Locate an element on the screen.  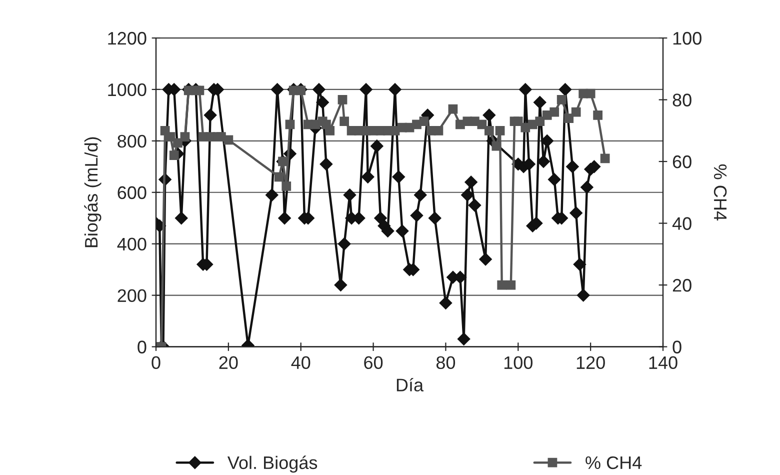
y-tick-label: 600 is located at coordinates (132, 193).